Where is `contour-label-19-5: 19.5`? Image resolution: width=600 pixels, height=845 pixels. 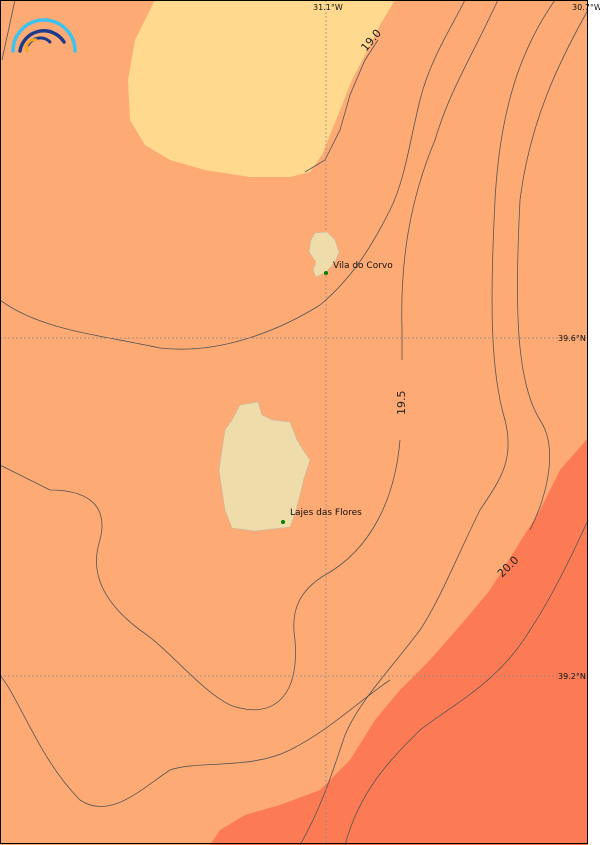
contour-label-19-5: 19.5 is located at coordinates (401, 403).